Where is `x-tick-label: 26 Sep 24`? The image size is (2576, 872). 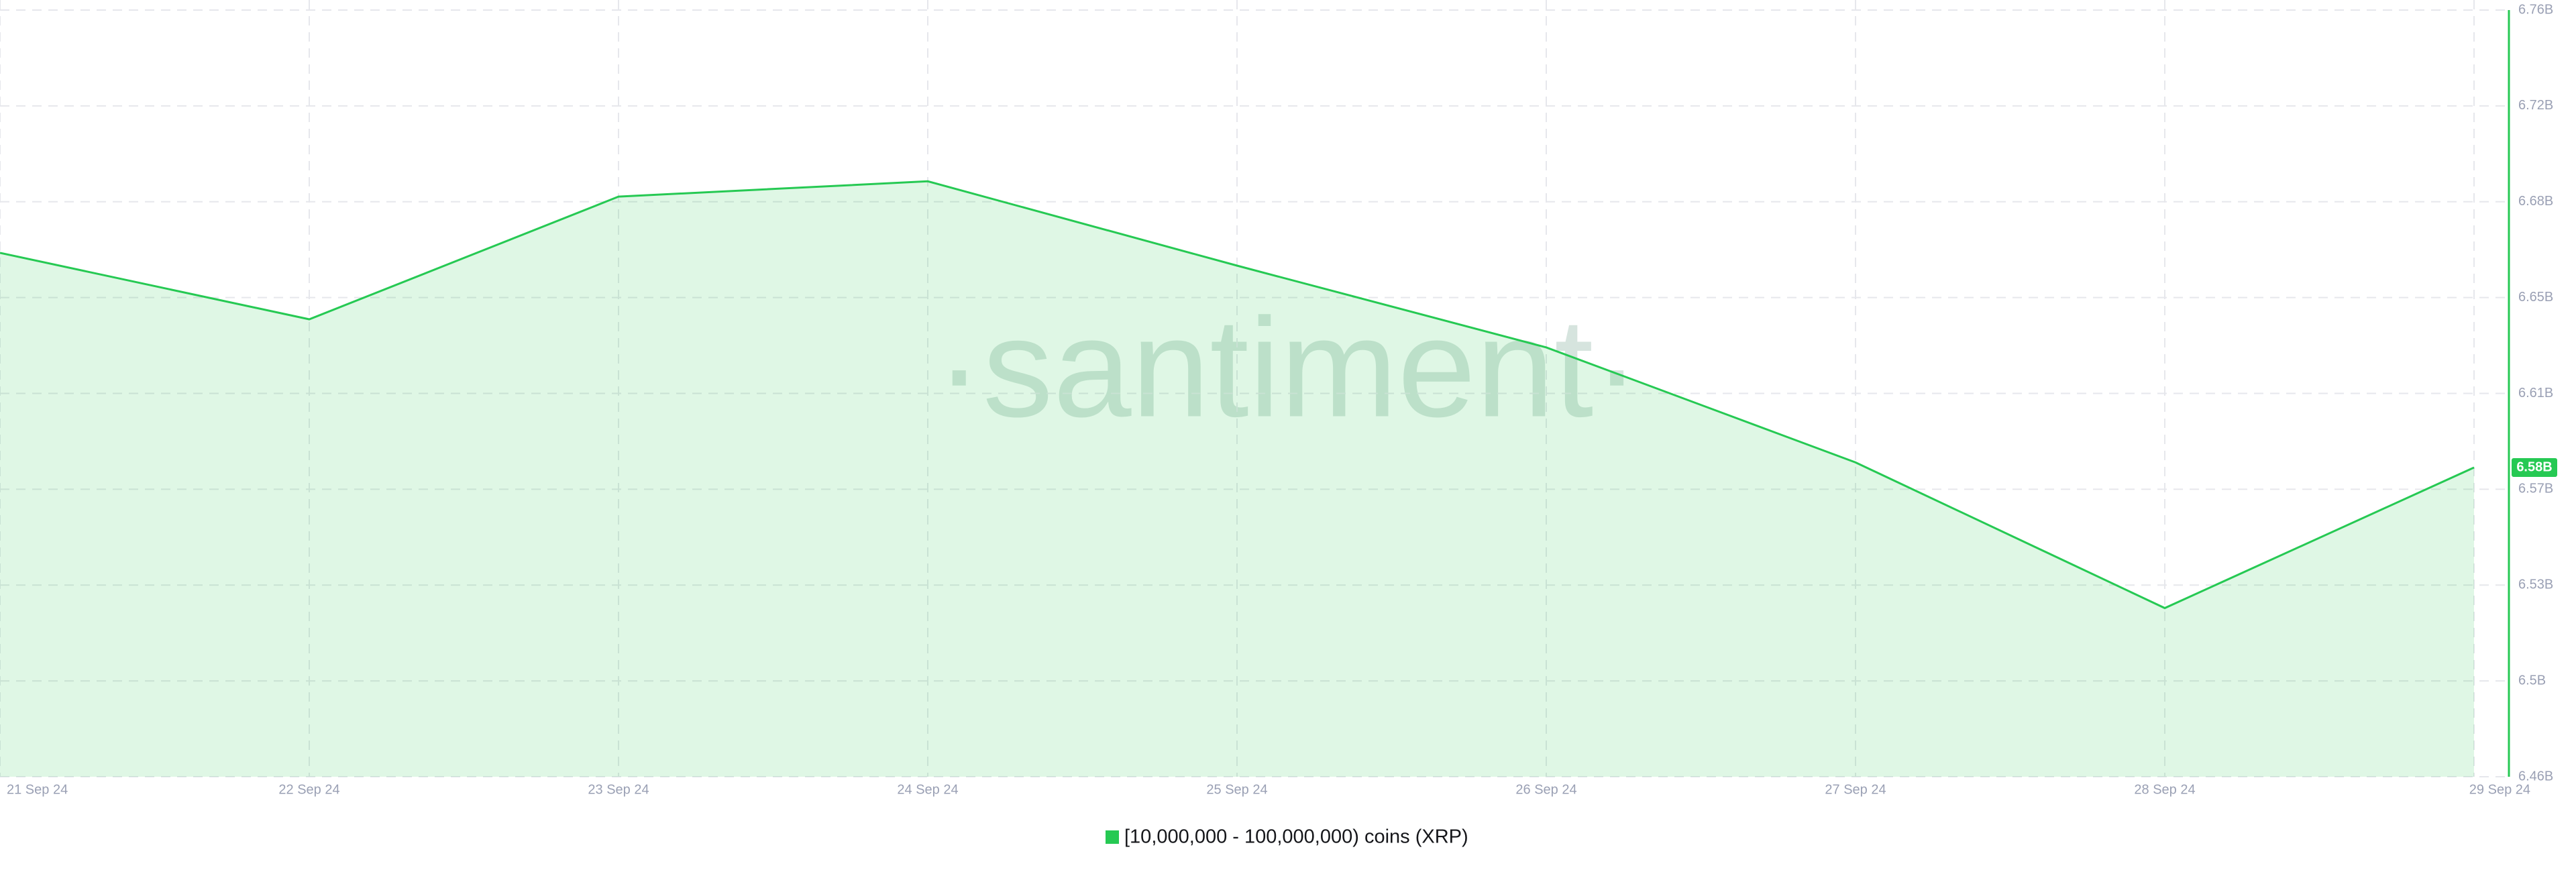
x-tick-label: 26 Sep 24 is located at coordinates (1545, 790).